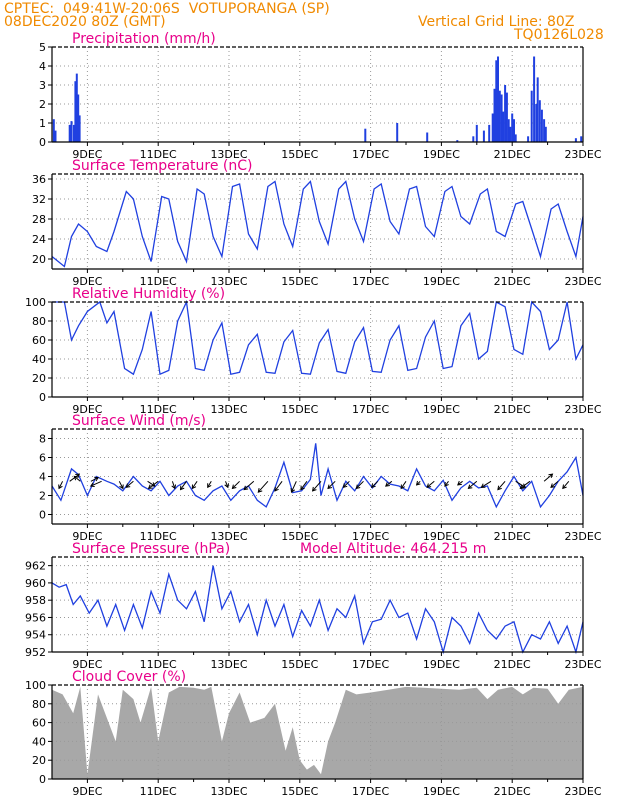  What do you see at coordinates (42, 458) in the screenshot?
I see `wind-ytick-label: 6` at bounding box center [42, 458].